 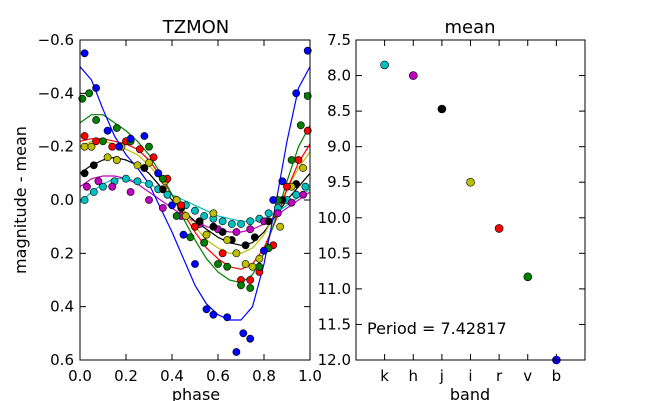 I want to click on light-curve-y-tick-label: 0.2, so click(x=62, y=253).